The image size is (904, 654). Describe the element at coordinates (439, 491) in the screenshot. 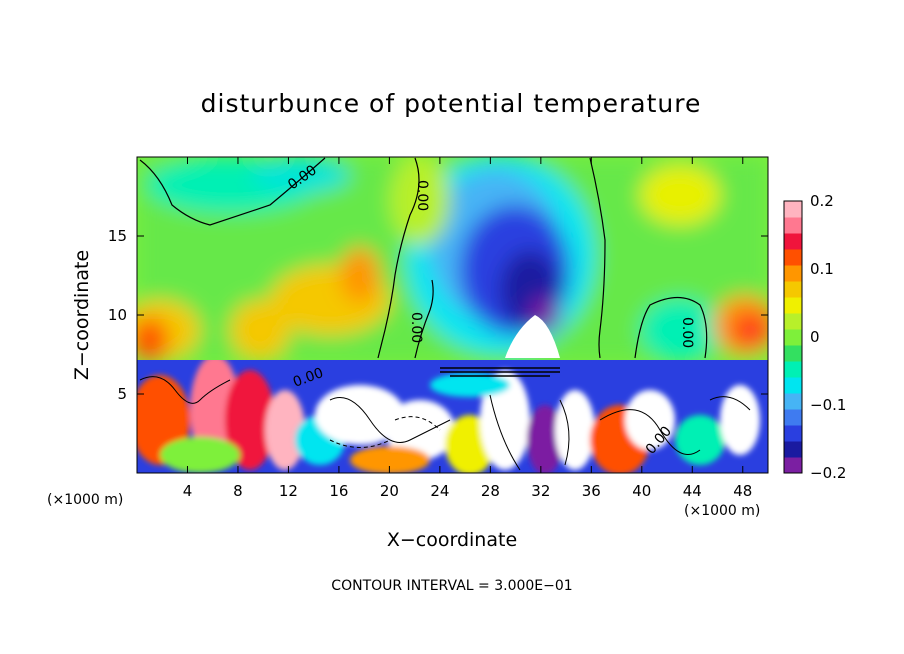

I see `x-tick-label: 24` at that location.